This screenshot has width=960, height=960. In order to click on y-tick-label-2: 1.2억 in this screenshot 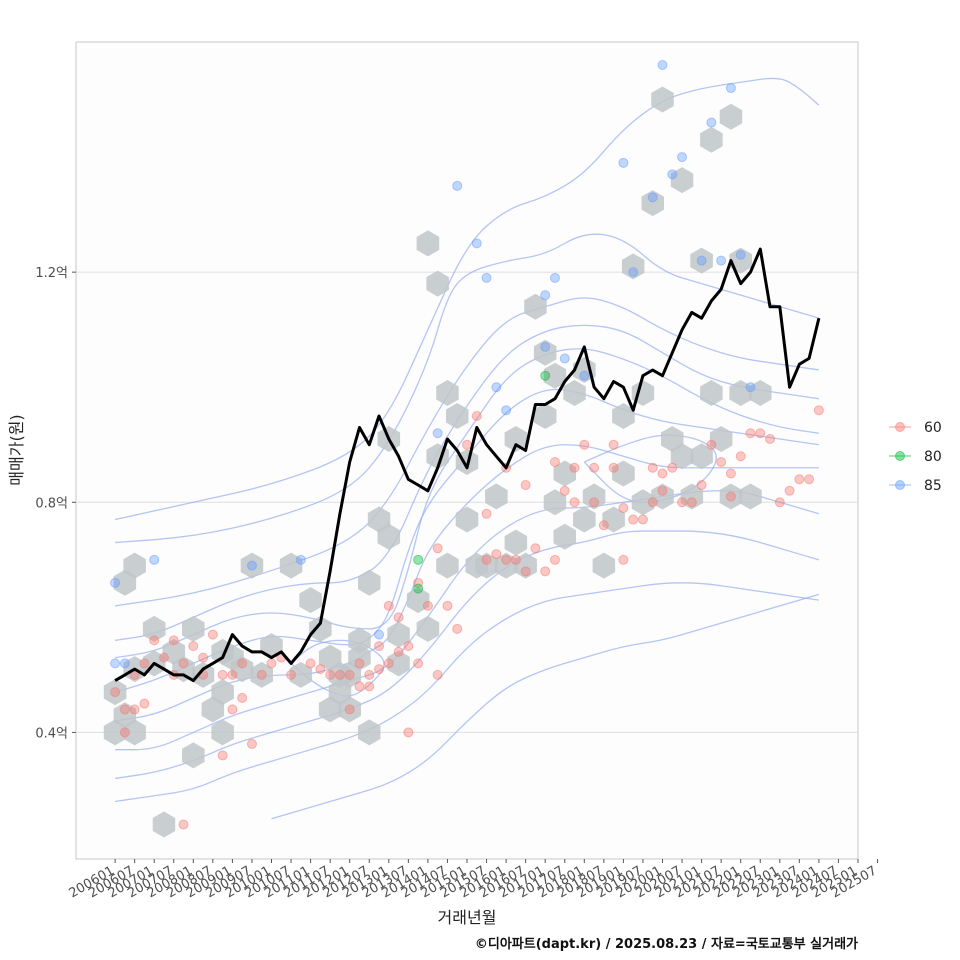, I will do `click(51, 273)`.